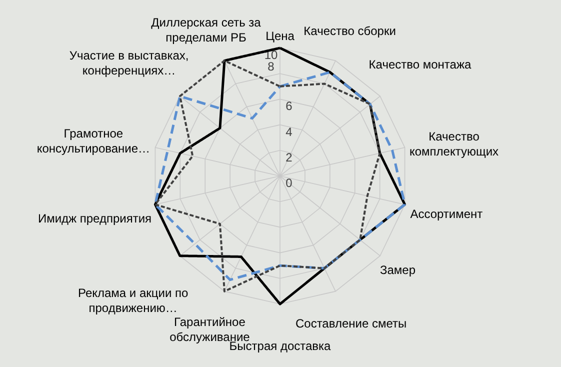  I want to click on spoke-label: Качество монтажа, so click(420, 64).